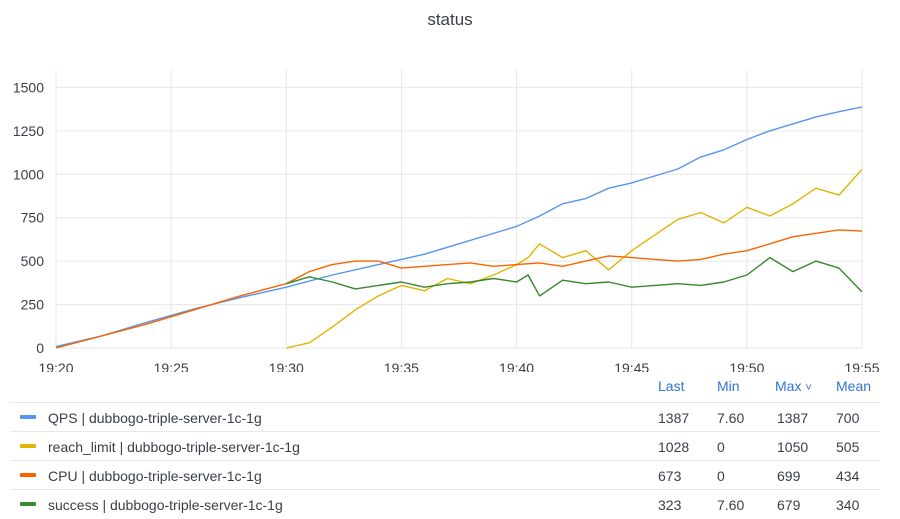  Describe the element at coordinates (631, 366) in the screenshot. I see `x-tick-label: 19:45` at that location.